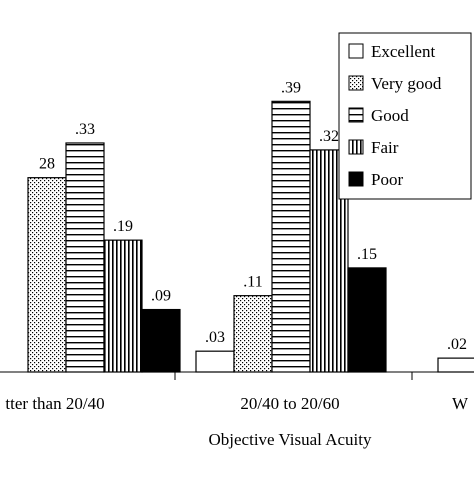  I want to click on data-label-excellent-1: .03, so click(215, 337).